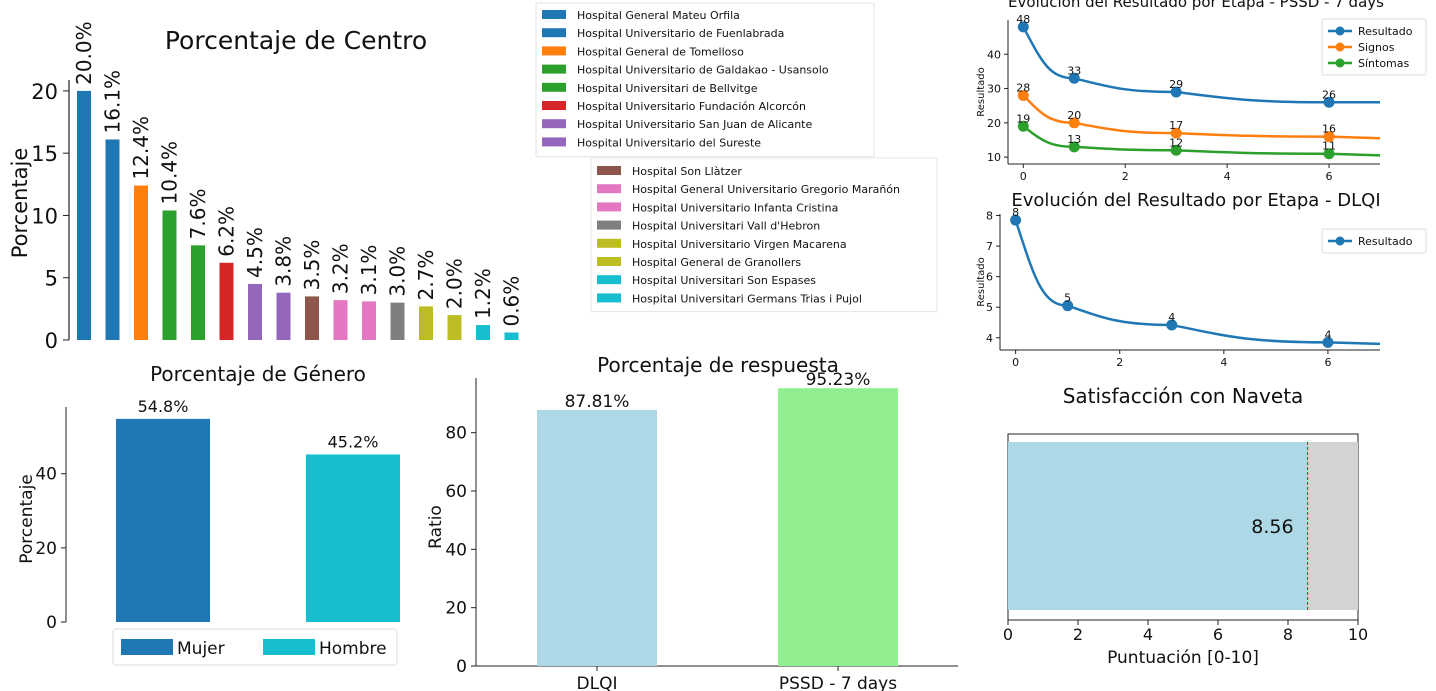  Describe the element at coordinates (1176, 84) in the screenshot. I see `data-label: 29` at that location.